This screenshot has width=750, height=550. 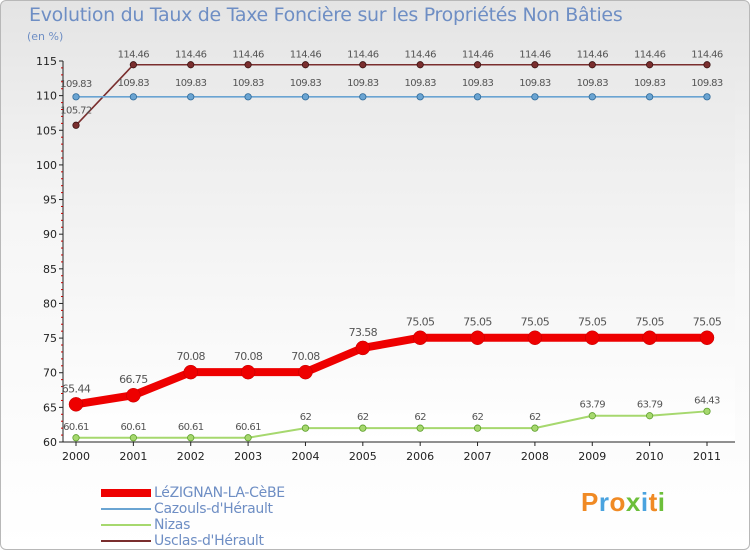 What do you see at coordinates (50, 338) in the screenshot?
I see `y-tick-label: 75` at bounding box center [50, 338].